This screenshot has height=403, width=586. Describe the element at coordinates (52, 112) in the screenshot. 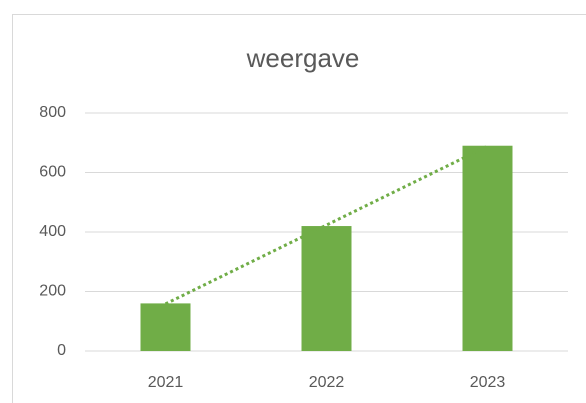

I see `y-tick-label: 800` at that location.